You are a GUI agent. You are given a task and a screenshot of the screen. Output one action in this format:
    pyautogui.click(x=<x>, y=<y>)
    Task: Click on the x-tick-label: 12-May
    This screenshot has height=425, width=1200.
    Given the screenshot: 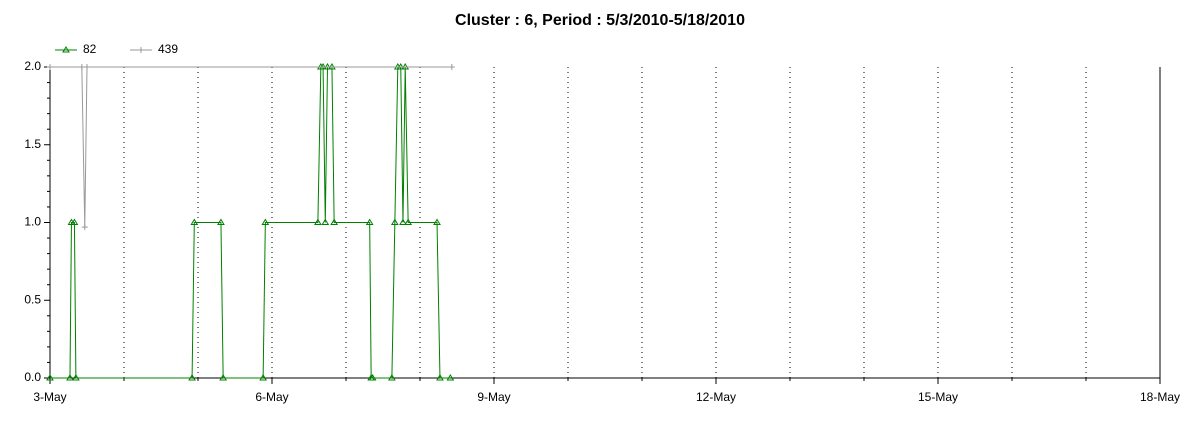 What is the action you would take?
    pyautogui.click(x=716, y=397)
    